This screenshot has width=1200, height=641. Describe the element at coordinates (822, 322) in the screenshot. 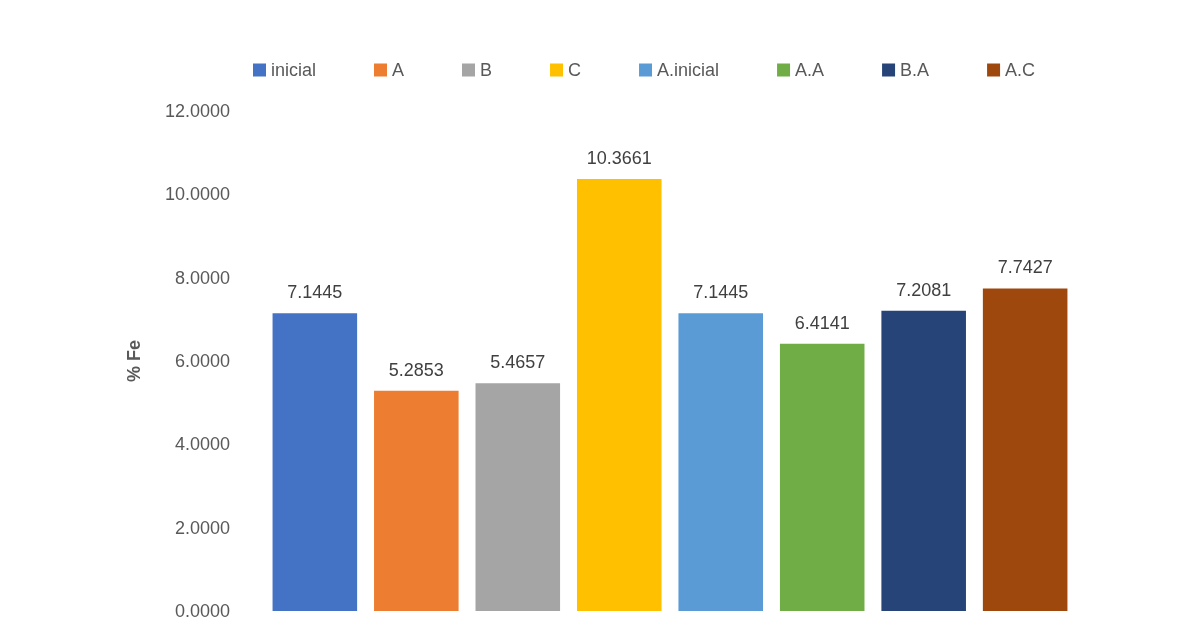

I see `data-label: 6.4141` at that location.